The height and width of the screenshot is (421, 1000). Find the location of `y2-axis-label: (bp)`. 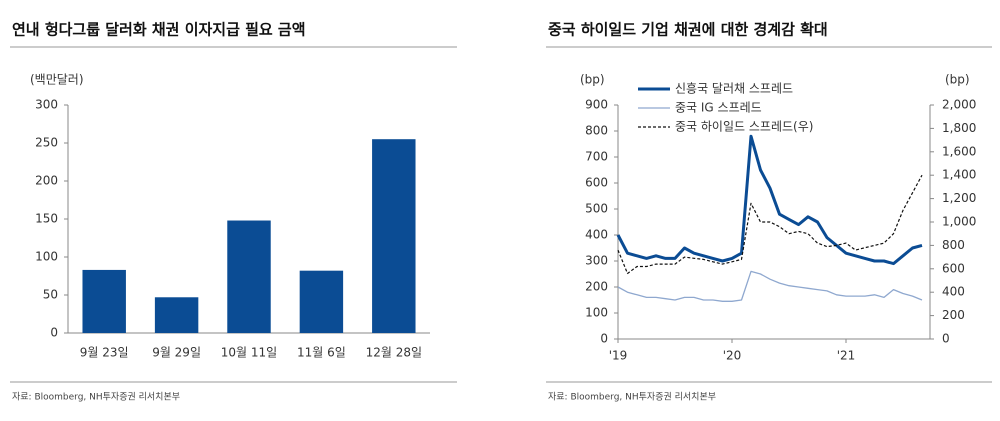

y2-axis-label: (bp) is located at coordinates (957, 80).